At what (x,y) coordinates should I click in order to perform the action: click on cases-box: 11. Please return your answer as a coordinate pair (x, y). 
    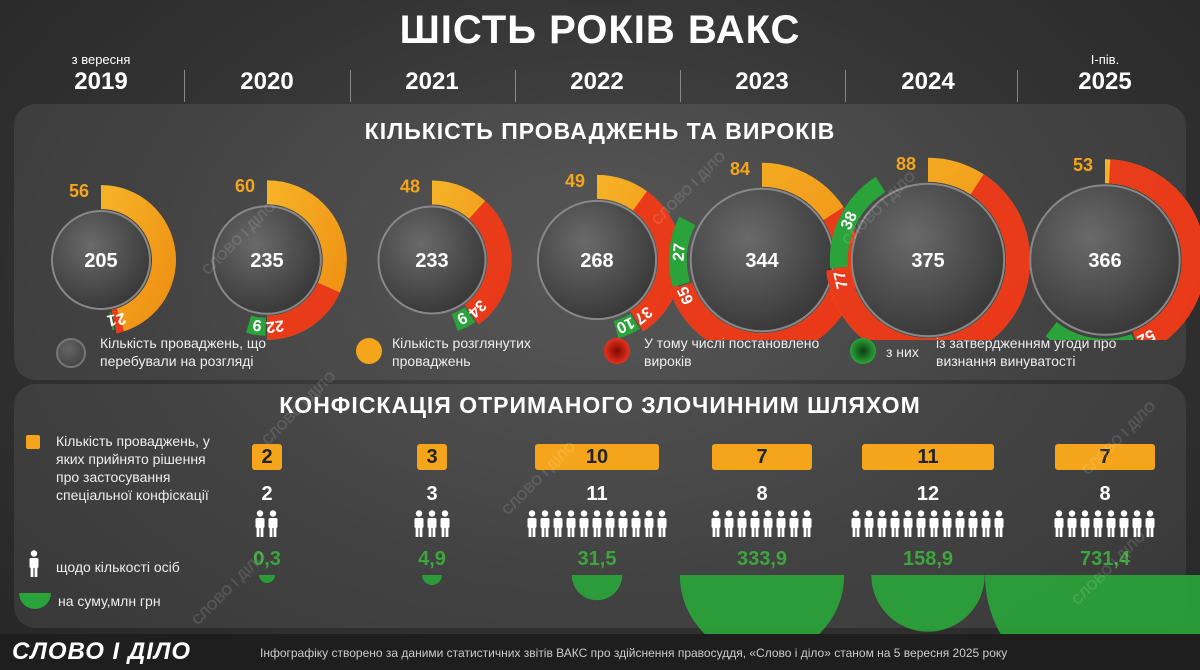
    Looking at the image, I should click on (928, 457).